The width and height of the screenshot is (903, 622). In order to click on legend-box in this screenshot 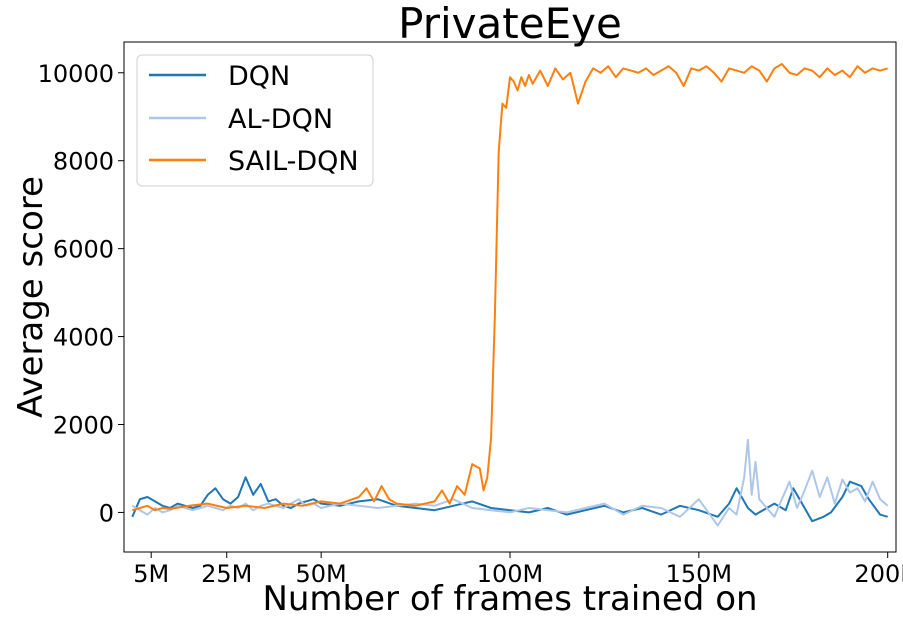, I will do `click(255, 120)`.